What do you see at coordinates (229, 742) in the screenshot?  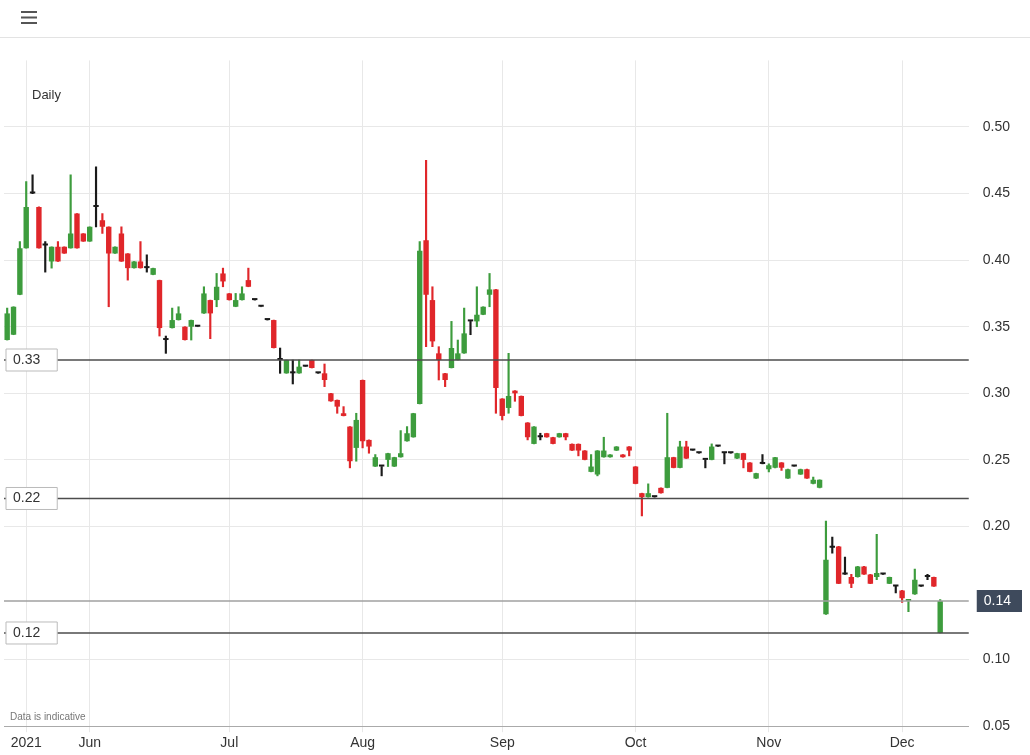 I see `x-tick-label: Jul` at bounding box center [229, 742].